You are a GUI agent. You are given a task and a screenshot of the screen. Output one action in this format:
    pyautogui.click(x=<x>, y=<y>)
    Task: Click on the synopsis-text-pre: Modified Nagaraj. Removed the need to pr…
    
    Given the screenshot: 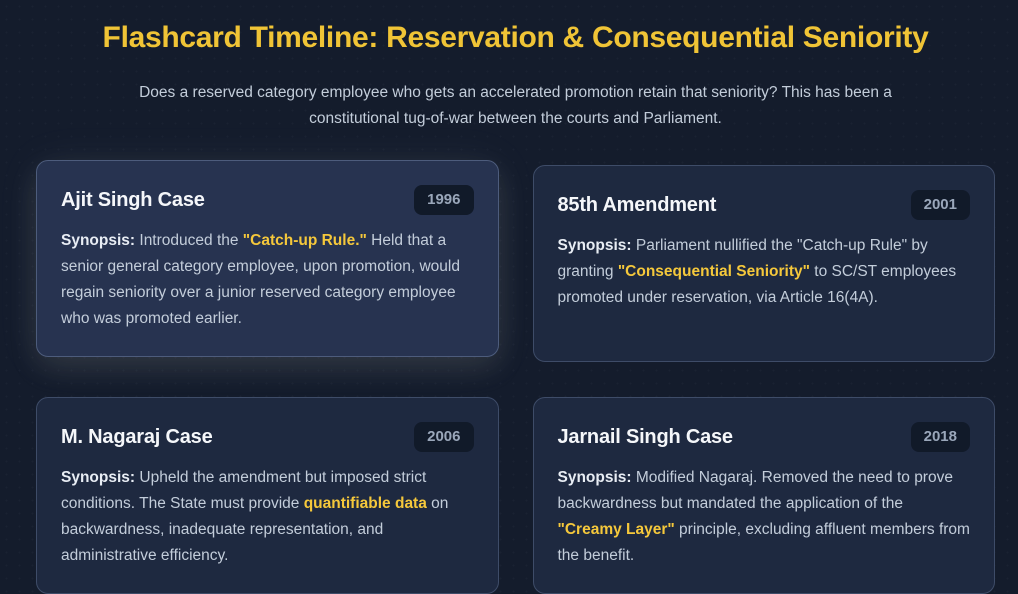 What is the action you would take?
    pyautogui.click(x=755, y=490)
    